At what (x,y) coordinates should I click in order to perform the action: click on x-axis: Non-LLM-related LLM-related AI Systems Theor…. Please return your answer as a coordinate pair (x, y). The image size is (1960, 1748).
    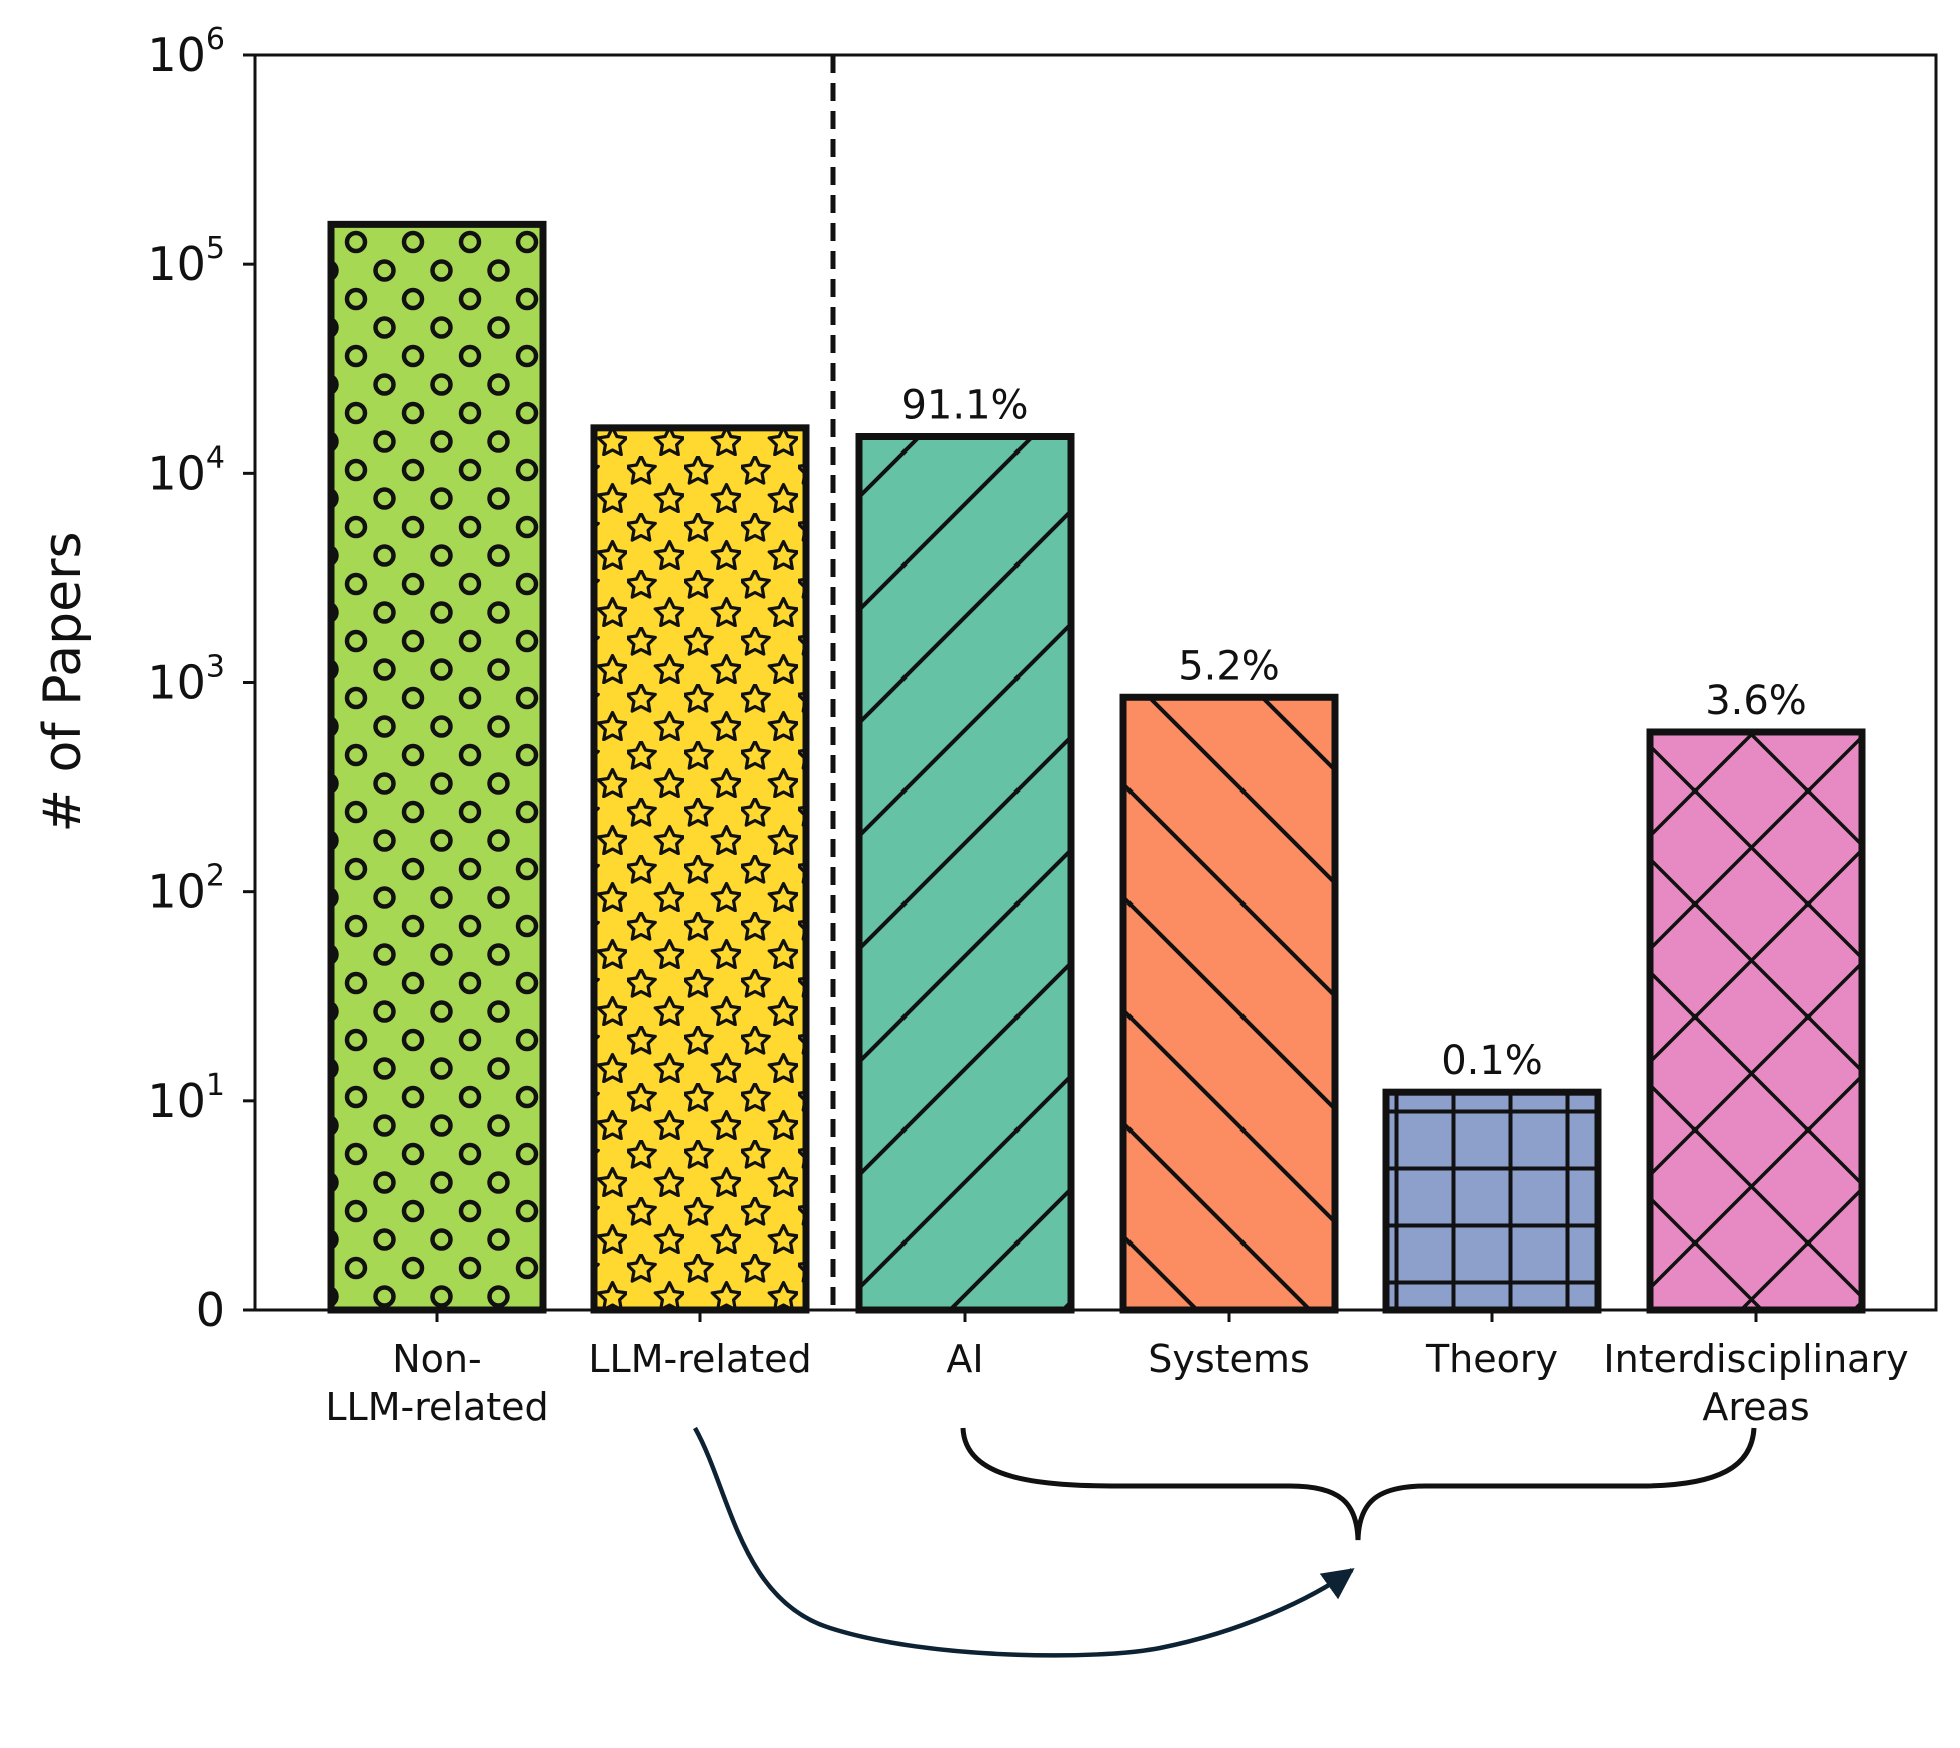
    Looking at the image, I should click on (1117, 1369).